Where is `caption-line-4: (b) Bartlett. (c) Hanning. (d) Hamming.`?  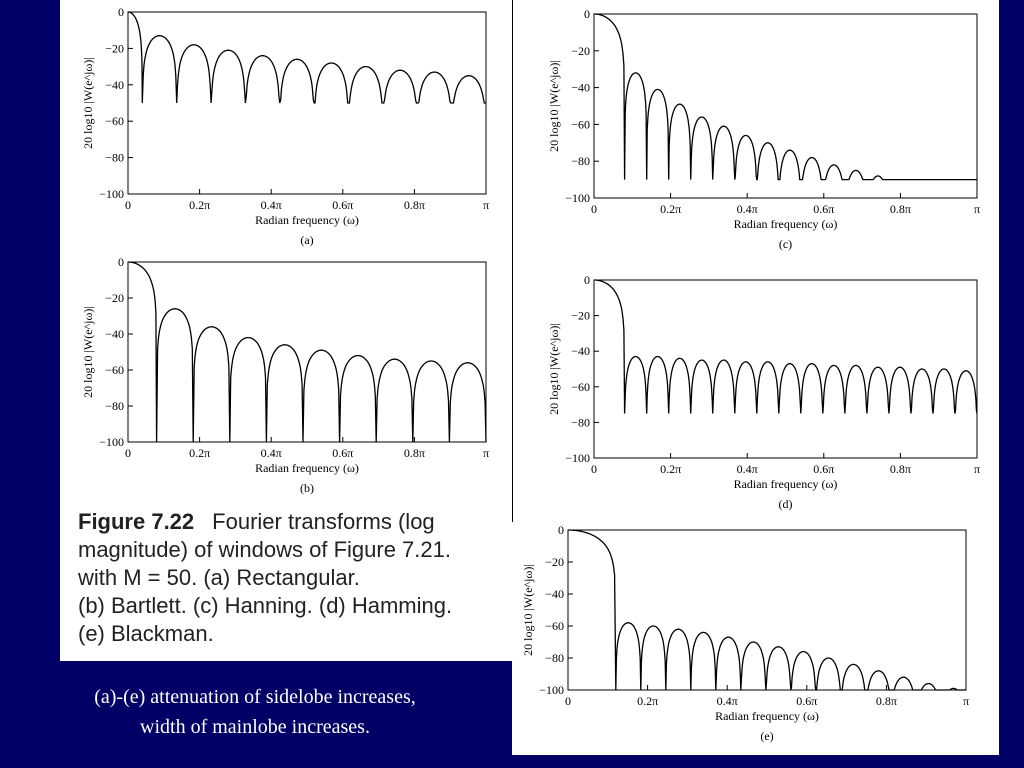 caption-line-4: (b) Bartlett. (c) Hanning. (d) Hamming. is located at coordinates (265, 605).